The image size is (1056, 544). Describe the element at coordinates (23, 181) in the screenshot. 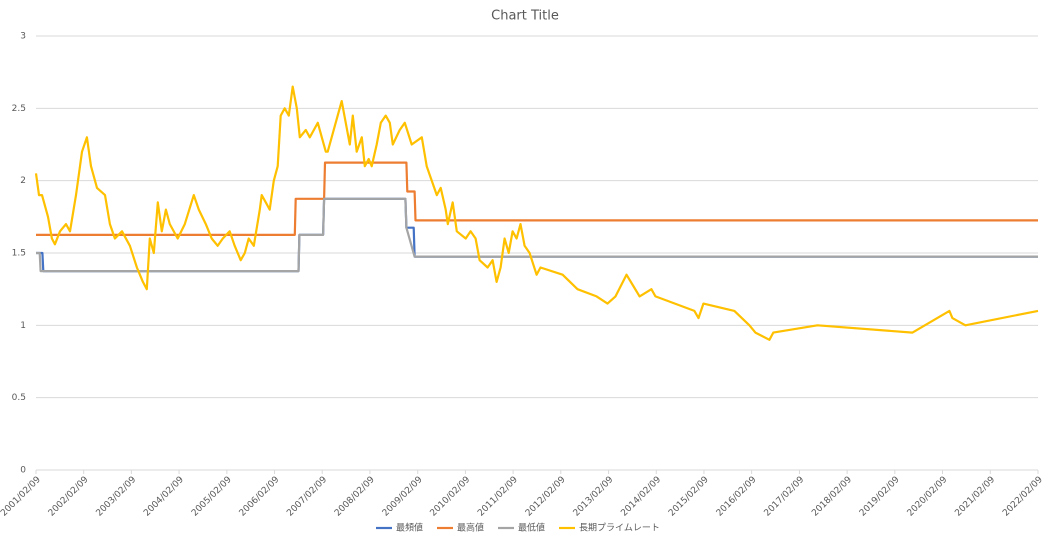

I see `y-tick-label: 2` at that location.